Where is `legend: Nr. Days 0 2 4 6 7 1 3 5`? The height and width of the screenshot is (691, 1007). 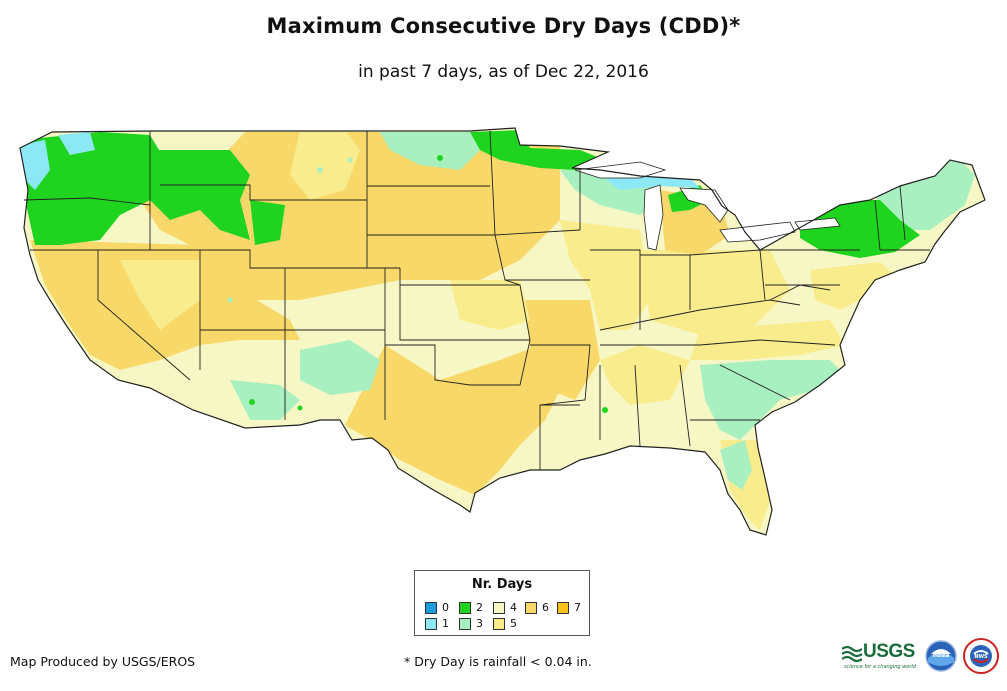
legend: Nr. Days 0 2 4 6 7 1 3 5 is located at coordinates (502, 603).